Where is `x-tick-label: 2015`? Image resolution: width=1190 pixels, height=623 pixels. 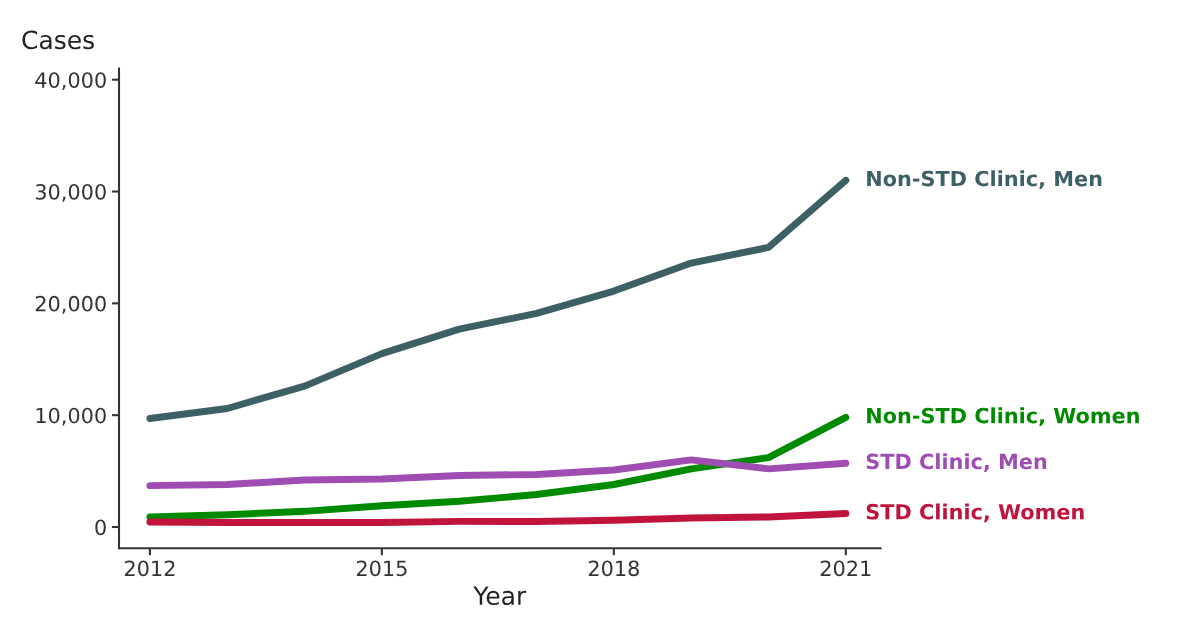 x-tick-label: 2015 is located at coordinates (381, 568).